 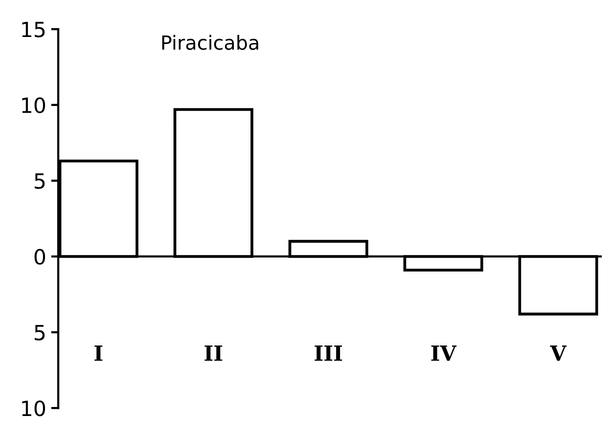 I want to click on y-tick-label: 0, so click(x=40, y=256).